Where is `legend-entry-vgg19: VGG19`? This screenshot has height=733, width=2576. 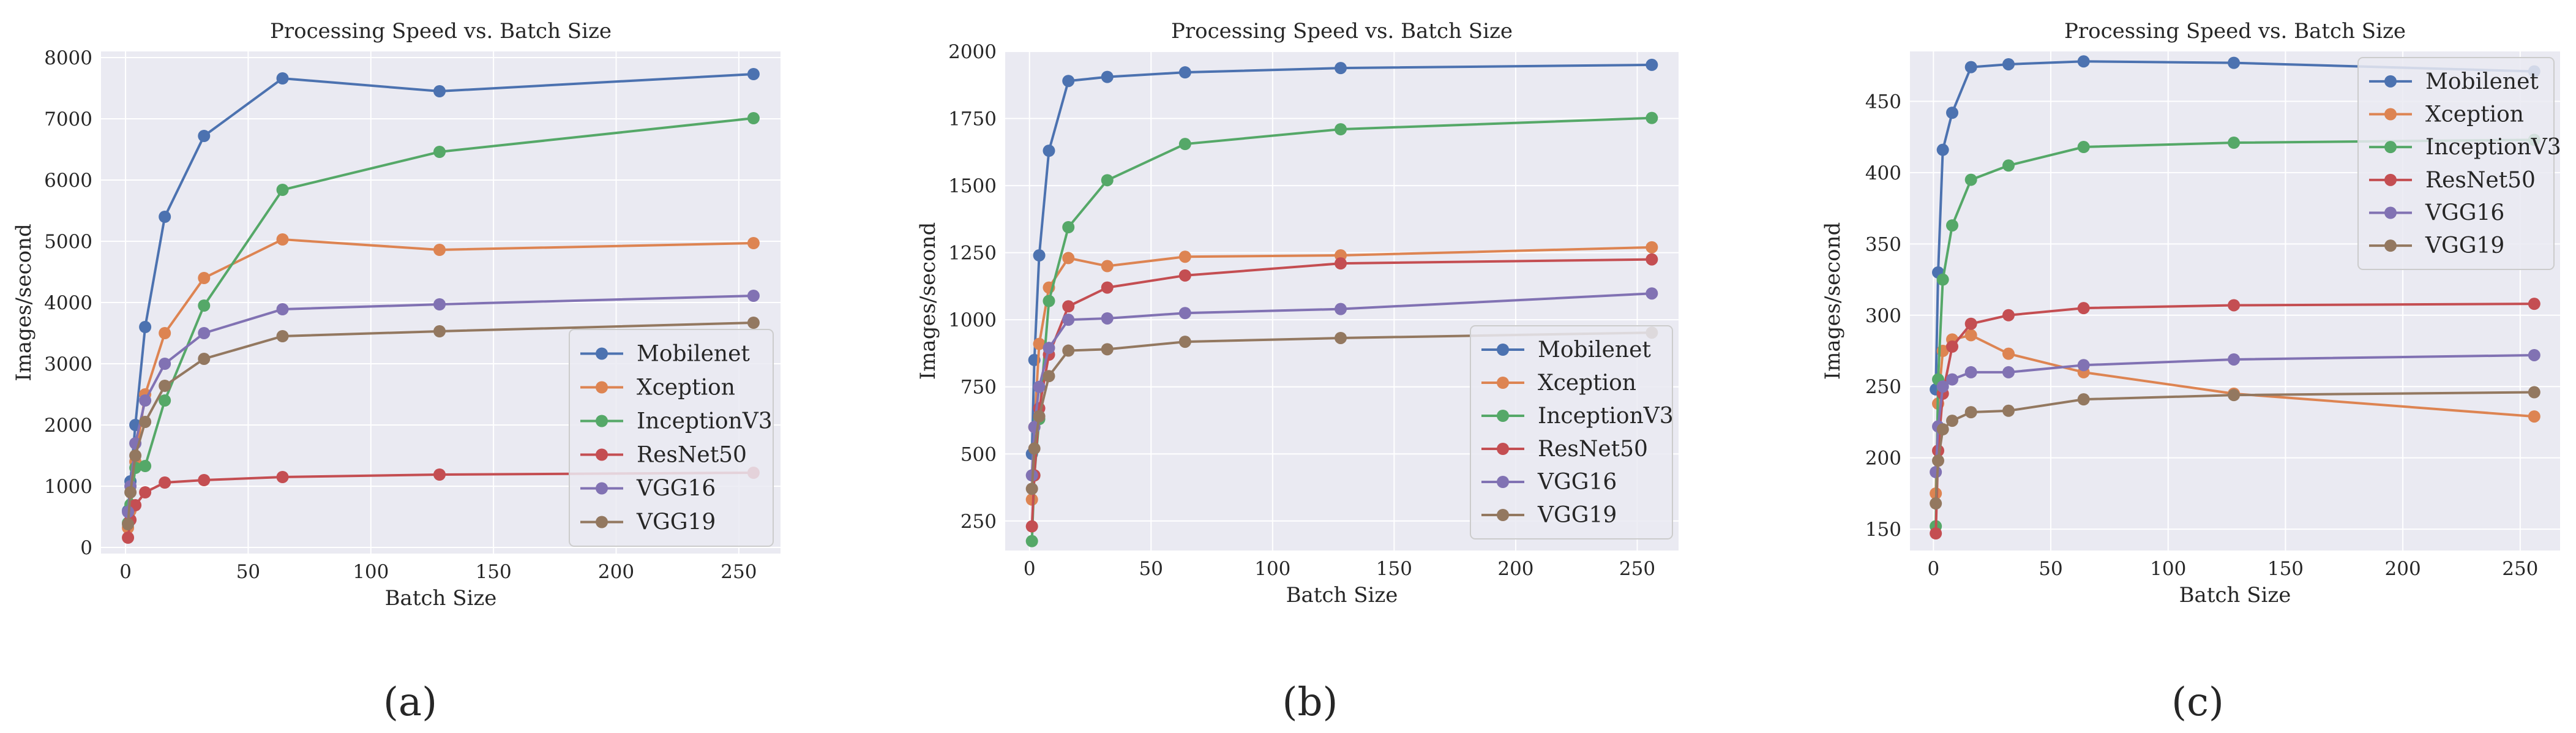 legend-entry-vgg19: VGG19 is located at coordinates (676, 522).